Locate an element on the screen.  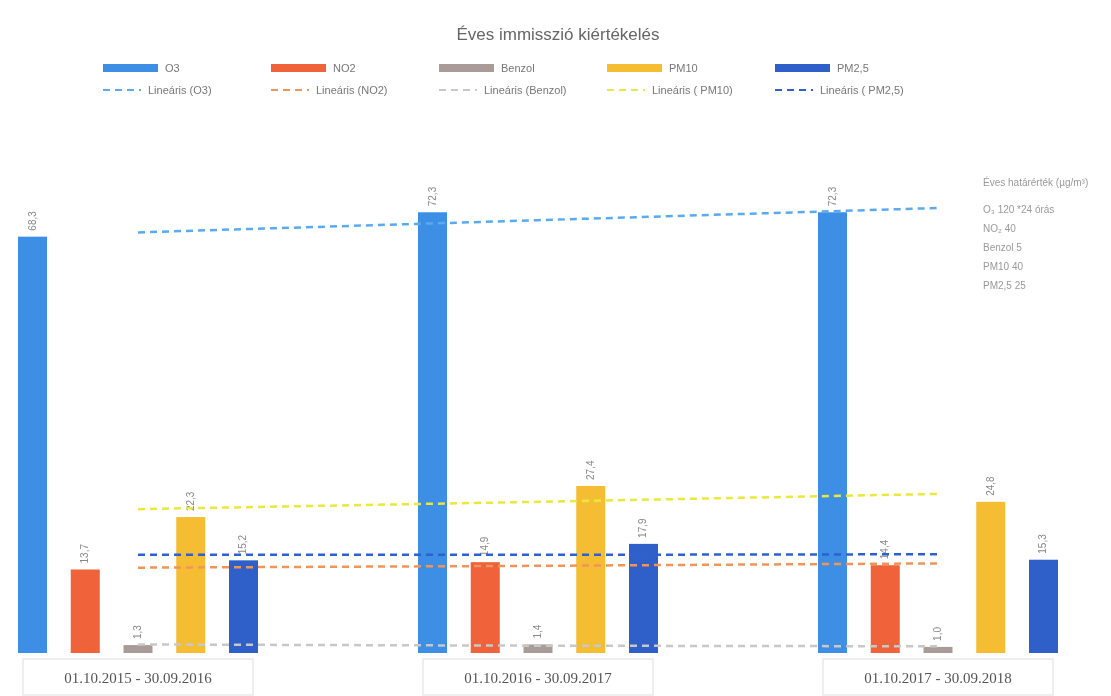
legend-label: Benzol is located at coordinates (518, 68).